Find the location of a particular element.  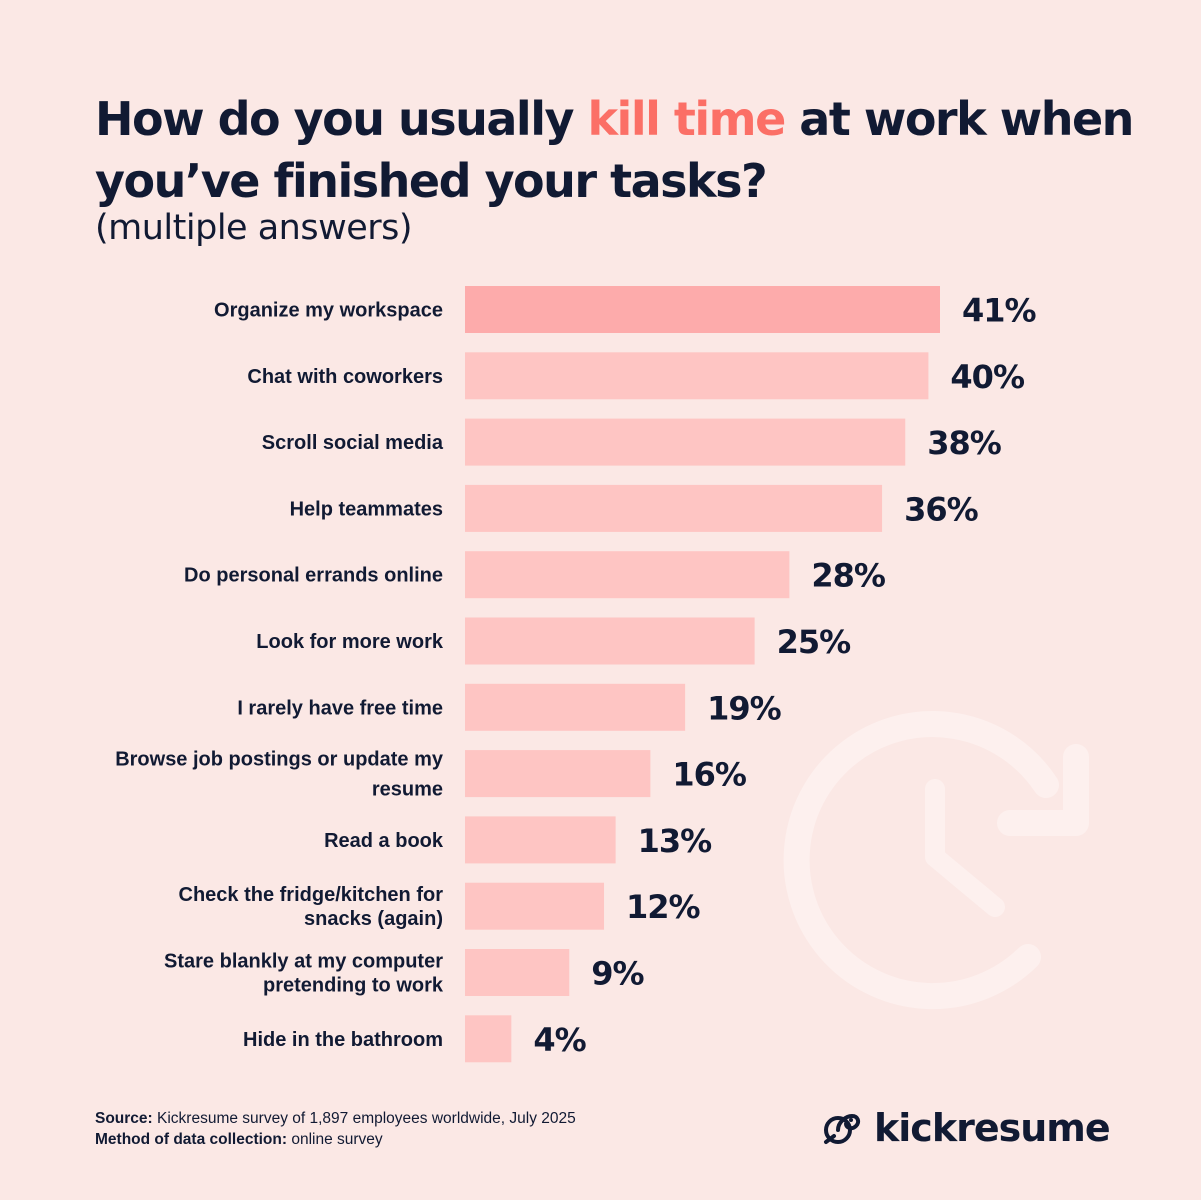

category-label: Help teammates is located at coordinates (366, 509).